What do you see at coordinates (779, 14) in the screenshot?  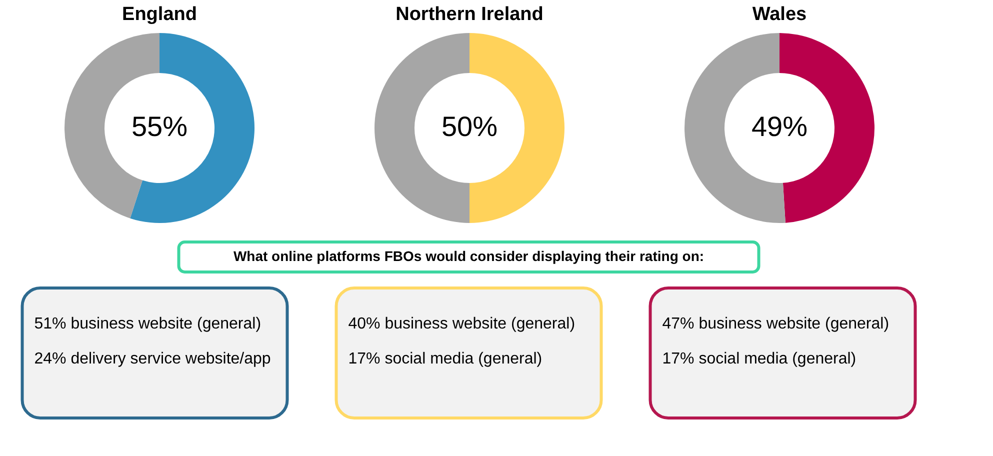 I see `chart-title: Wales` at bounding box center [779, 14].